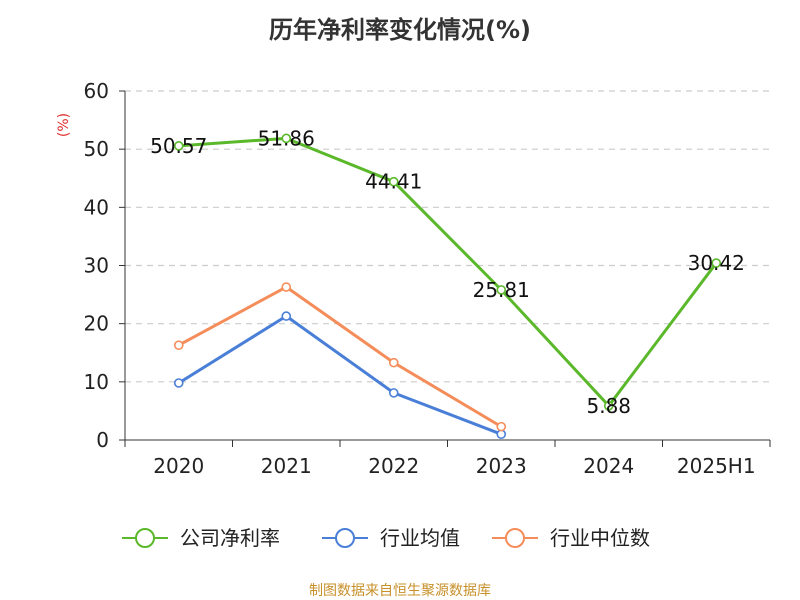 Image resolution: width=800 pixels, height=600 pixels. What do you see at coordinates (501, 466) in the screenshot?
I see `x-tick-label: 2023` at bounding box center [501, 466].